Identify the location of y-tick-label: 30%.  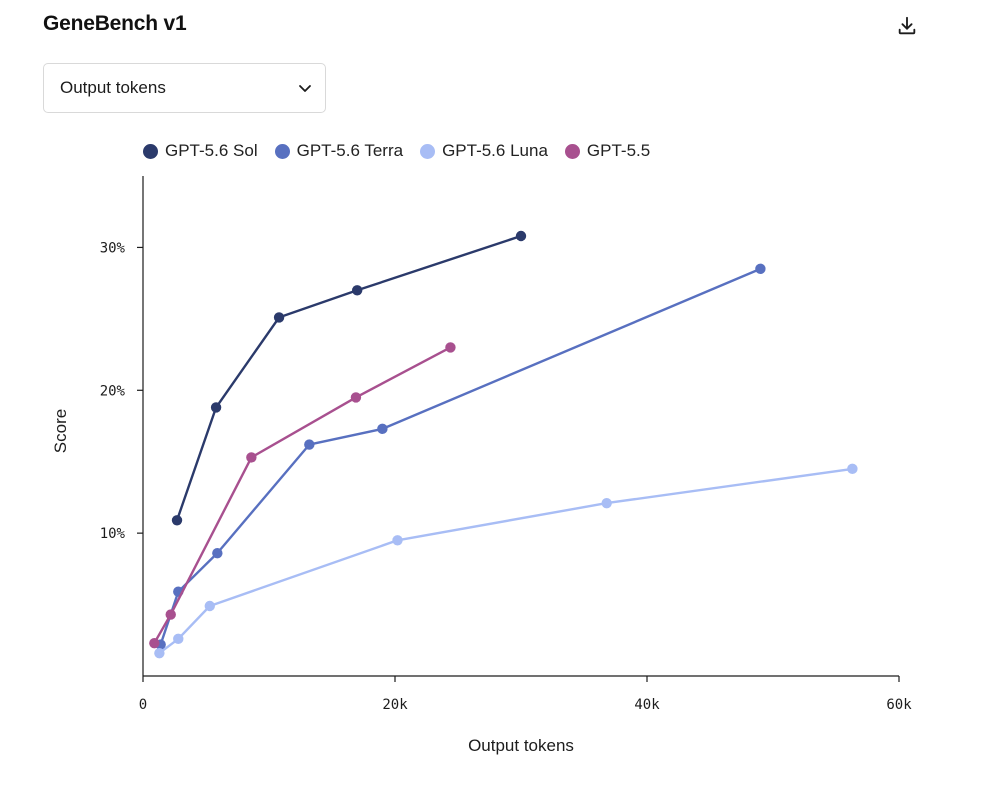
(113, 248).